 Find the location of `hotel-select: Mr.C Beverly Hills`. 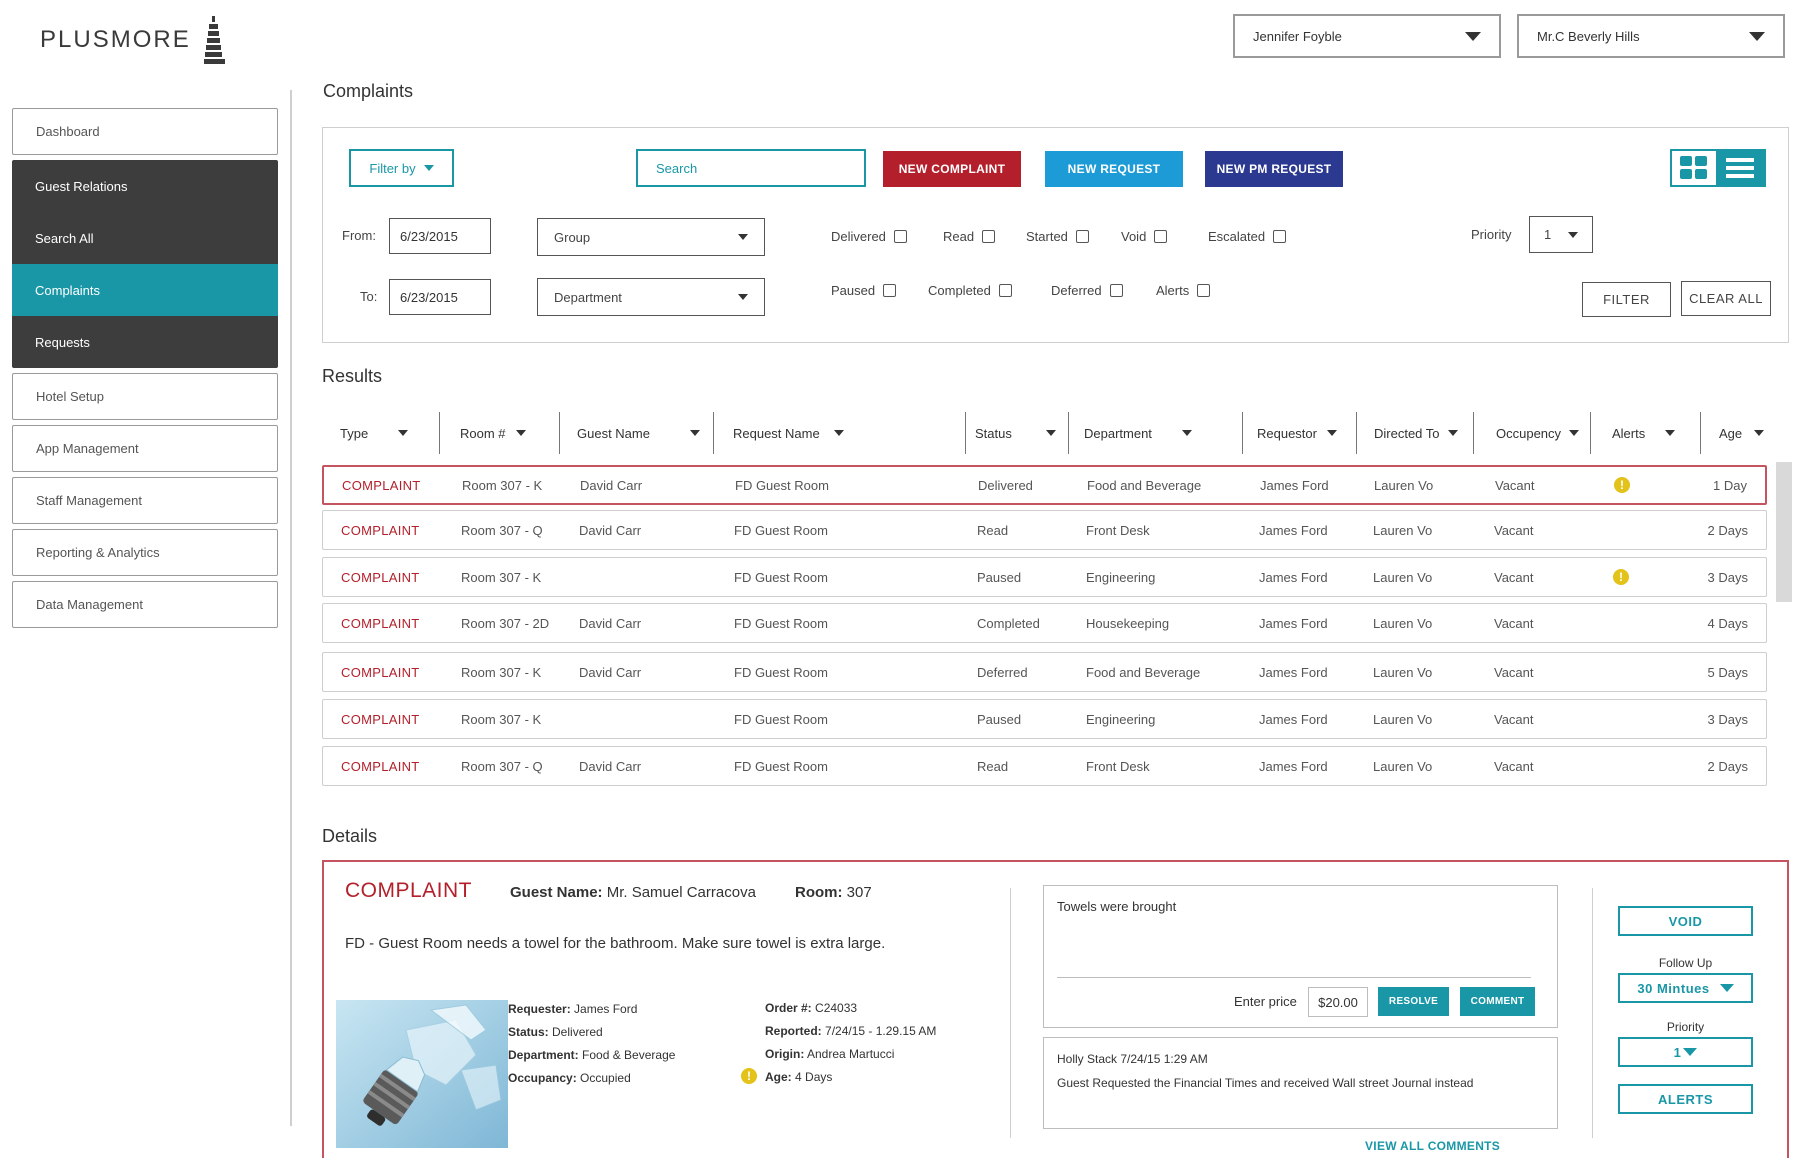

hotel-select: Mr.C Beverly Hills is located at coordinates (1651, 36).